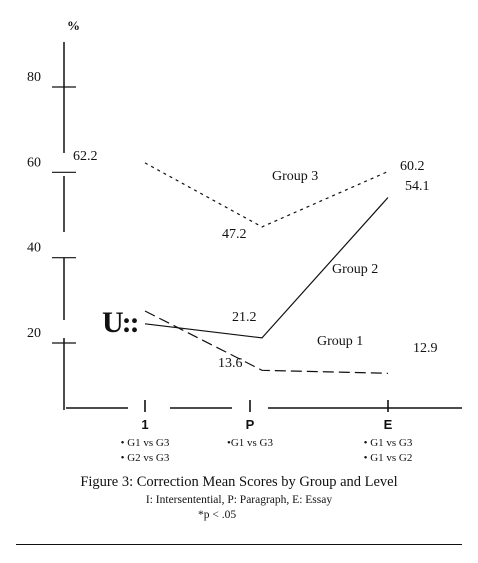  What do you see at coordinates (412, 166) in the screenshot?
I see `data-label-group-3-E: 60.2` at bounding box center [412, 166].